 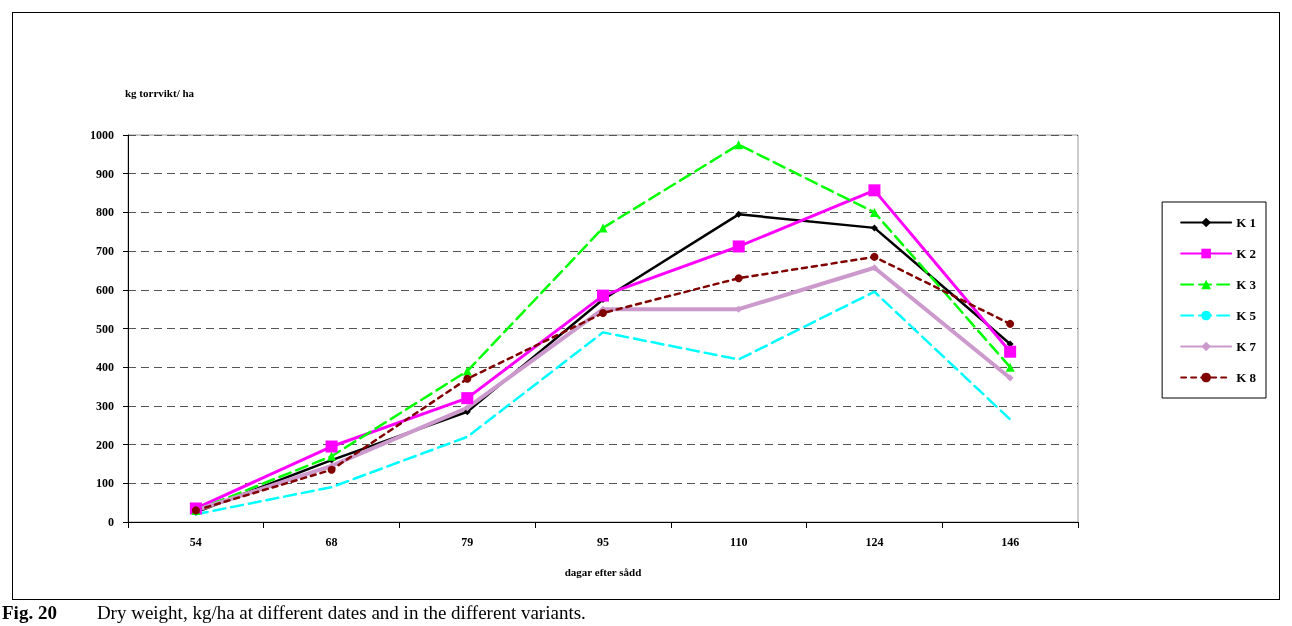 What do you see at coordinates (29, 612) in the screenshot?
I see `caption: Fig. 20` at bounding box center [29, 612].